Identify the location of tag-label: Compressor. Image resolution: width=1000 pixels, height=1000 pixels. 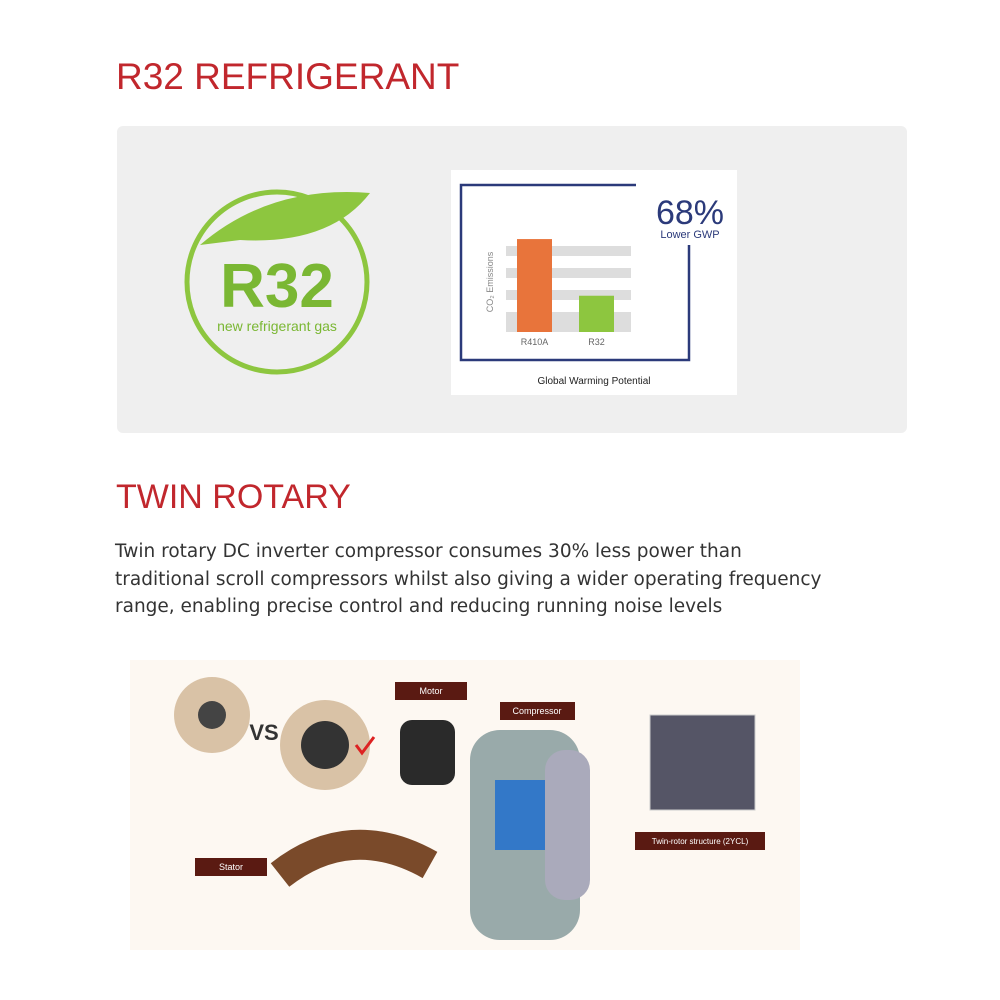
(536, 711).